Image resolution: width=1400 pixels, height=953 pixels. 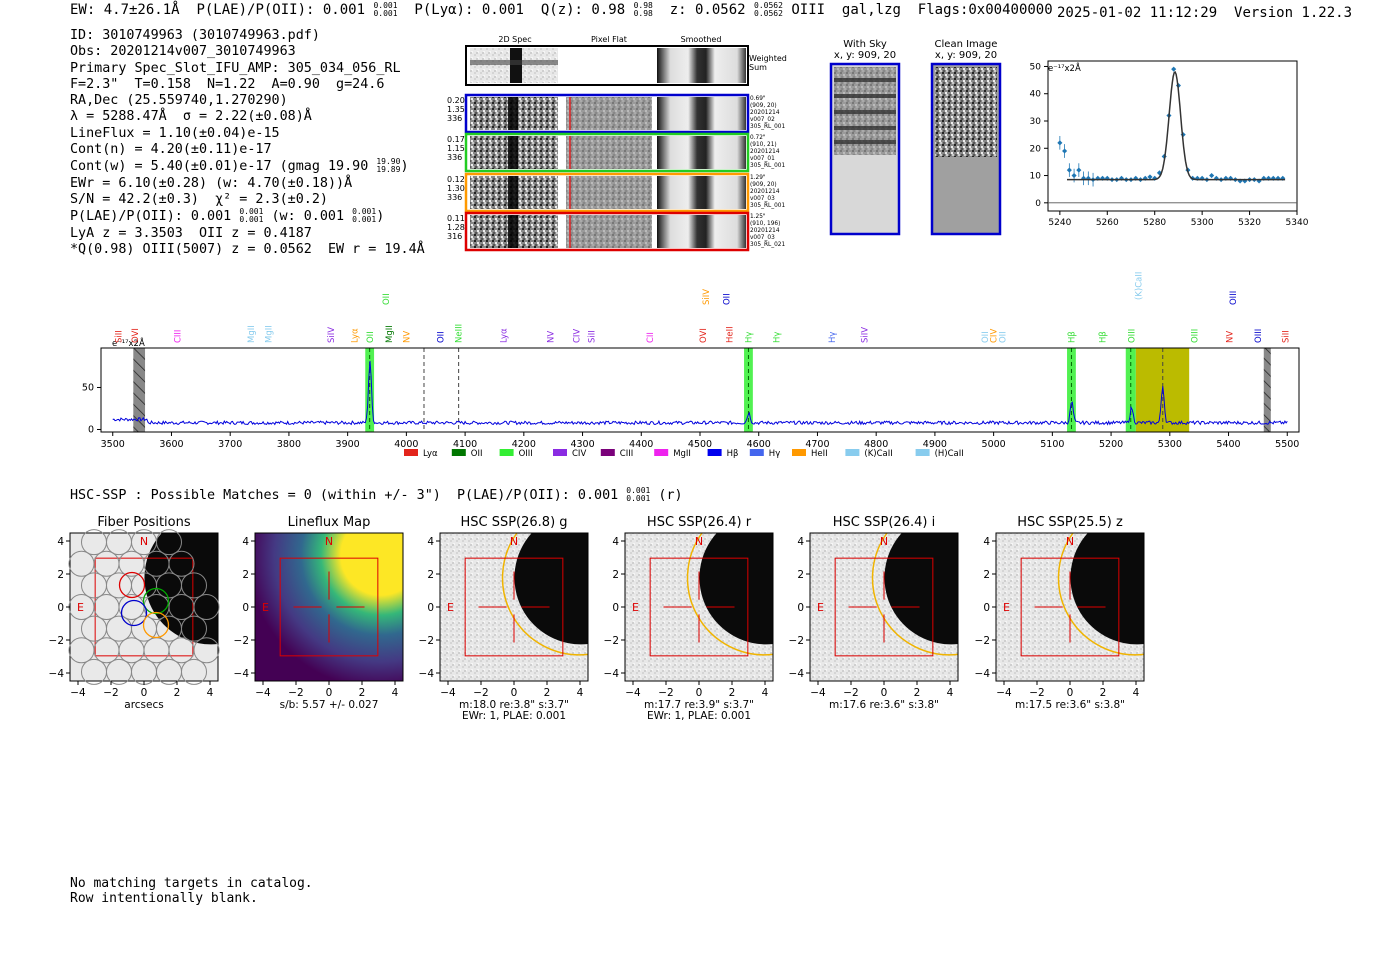 I want to click on line-id-label: Lyα, so click(x=504, y=335).